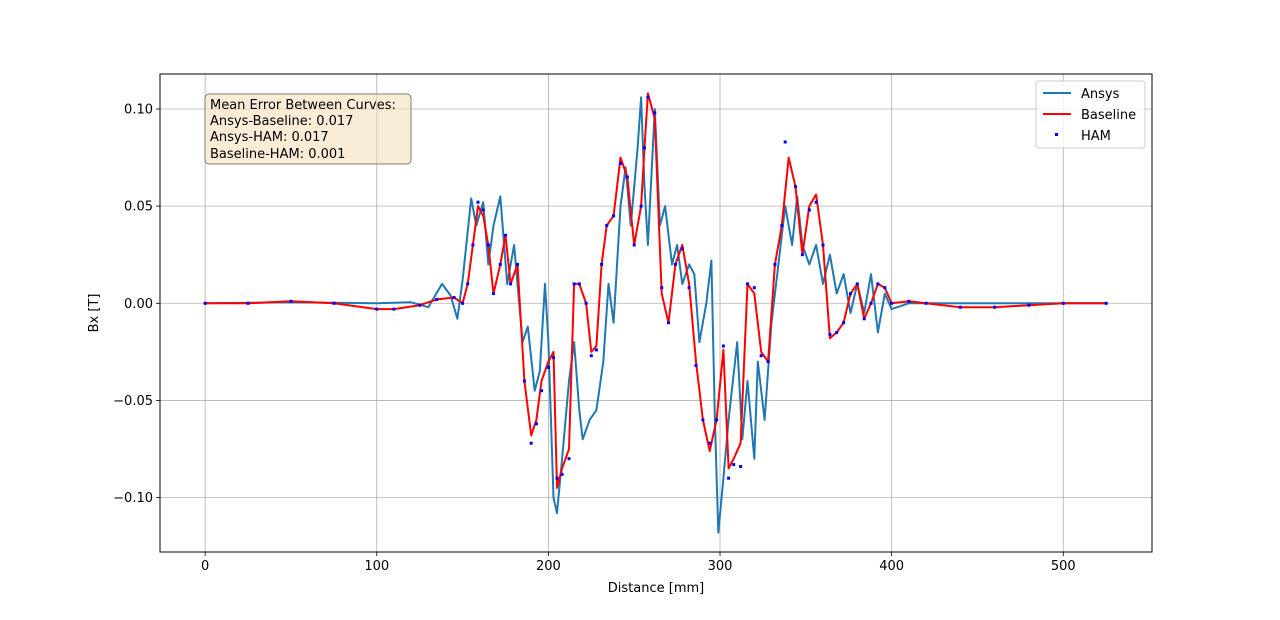 This screenshot has height=620, width=1280. Describe the element at coordinates (1096, 136) in the screenshot. I see `legend-label-ham: HAM` at that location.